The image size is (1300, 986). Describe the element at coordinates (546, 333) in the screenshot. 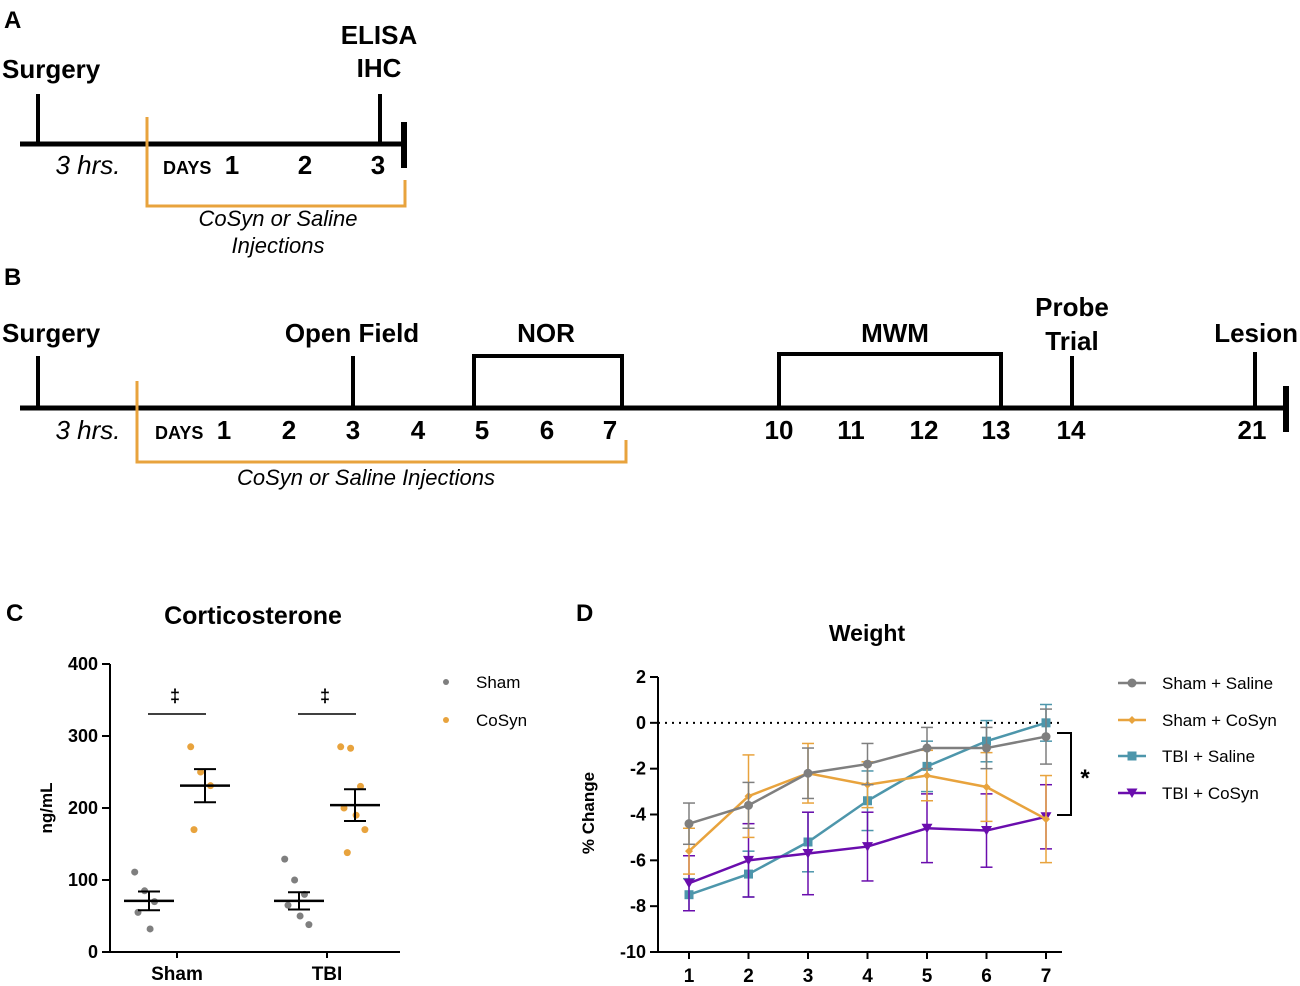

I see `timeline-b-nor-label: NOR` at that location.